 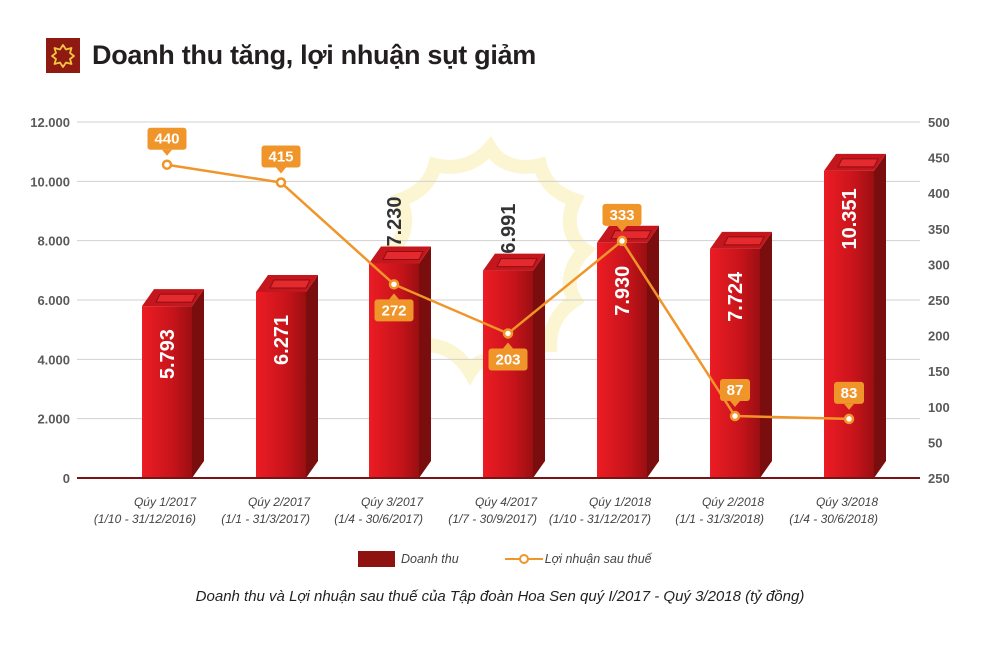 What do you see at coordinates (265, 519) in the screenshot?
I see `category-sublabel: (1/1 - 31/3/2017)` at bounding box center [265, 519].